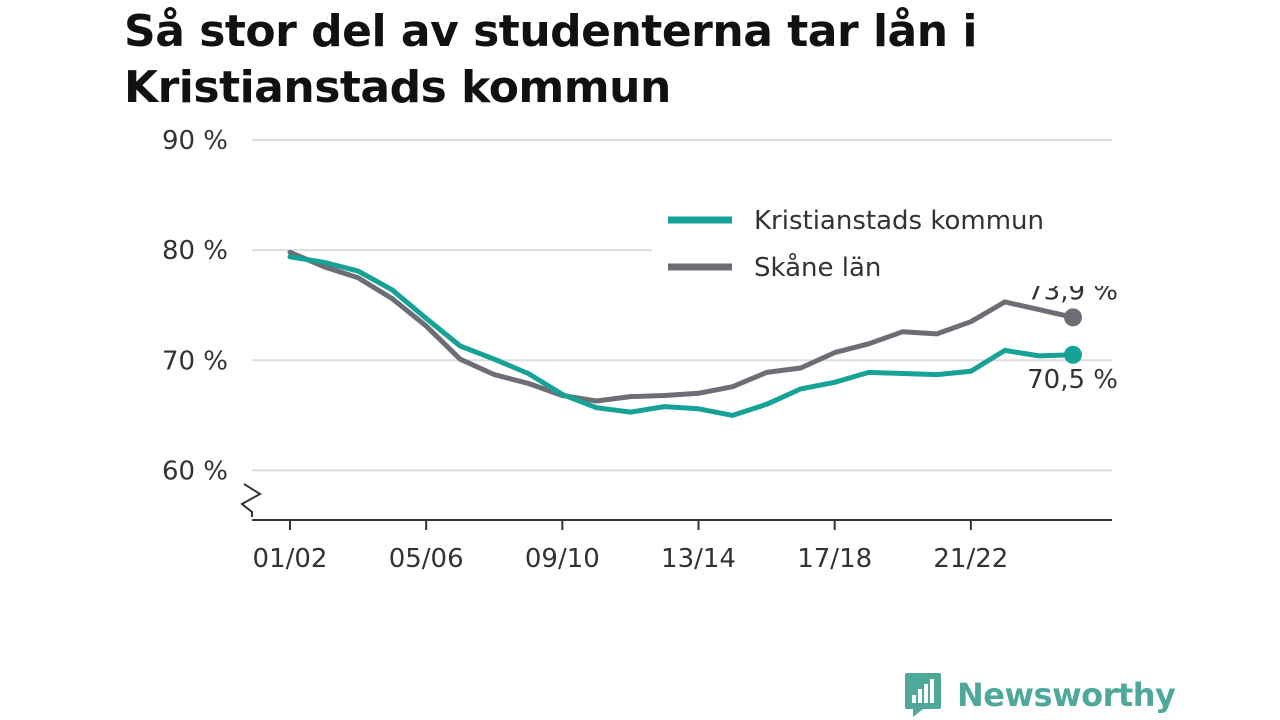 This screenshot has width=1280, height=720. I want to click on series-layer, so click(684, 333).